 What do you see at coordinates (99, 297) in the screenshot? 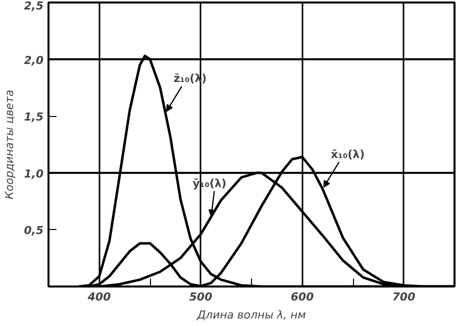
I see `x-tick-label: 400` at bounding box center [99, 297].